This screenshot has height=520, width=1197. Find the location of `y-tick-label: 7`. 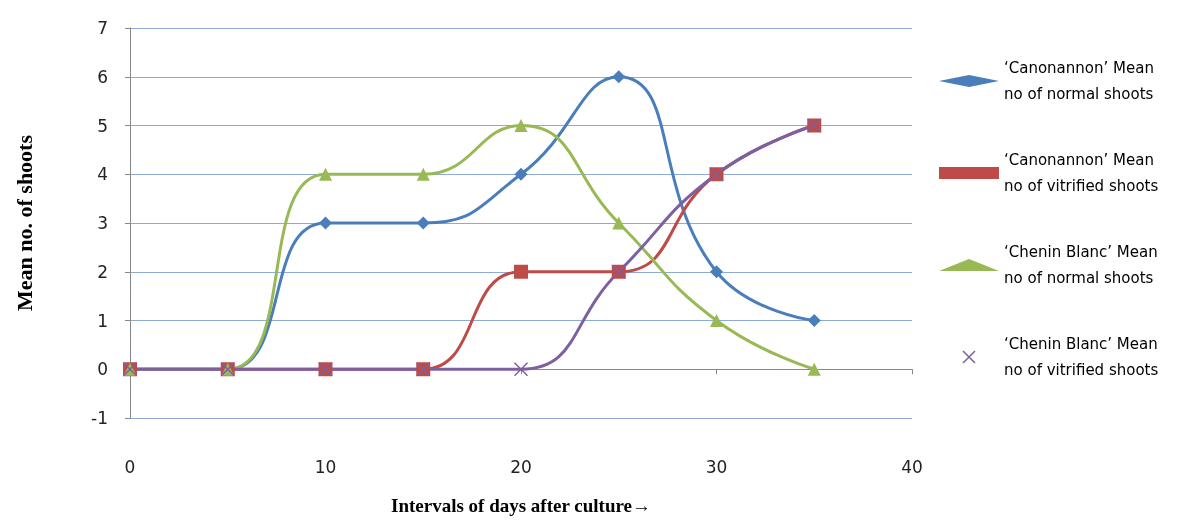

y-tick-label: 7 is located at coordinates (102, 28).